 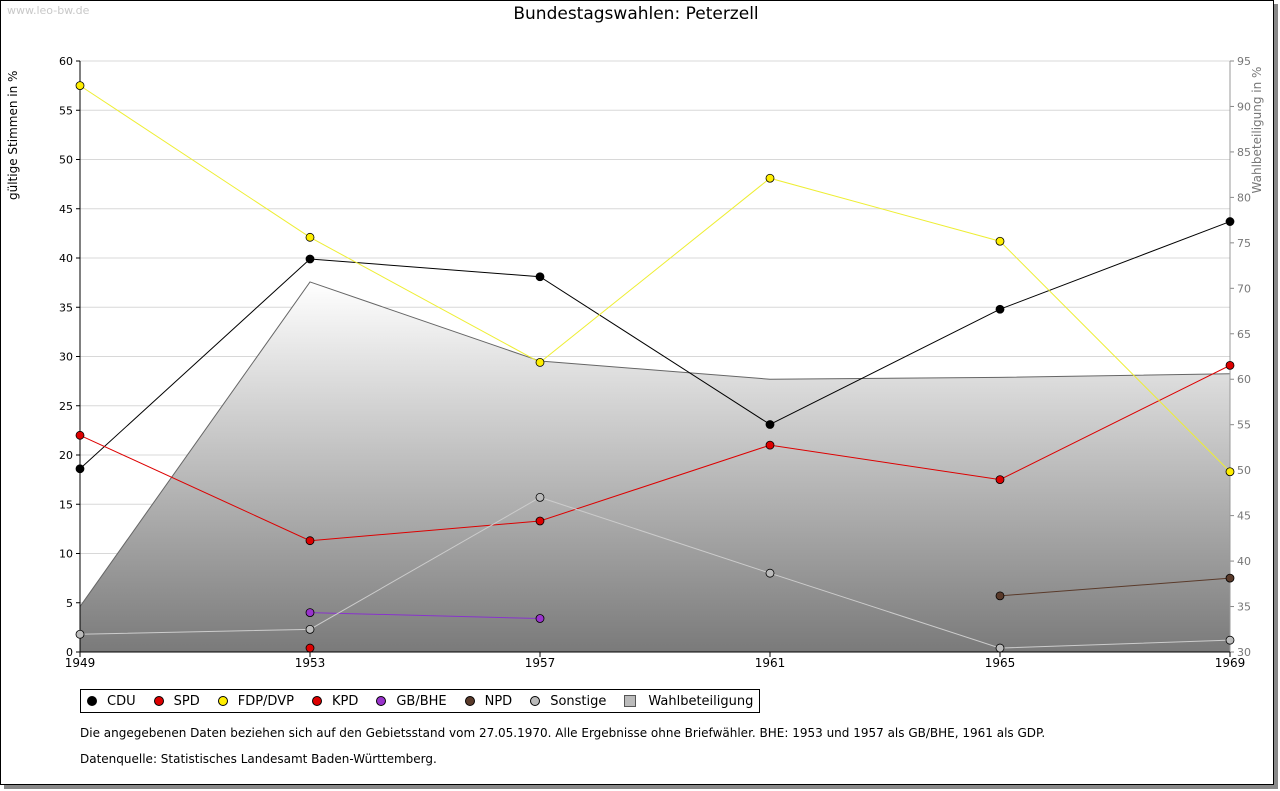 What do you see at coordinates (770, 663) in the screenshot?
I see `x-tick-label: 1961` at bounding box center [770, 663].